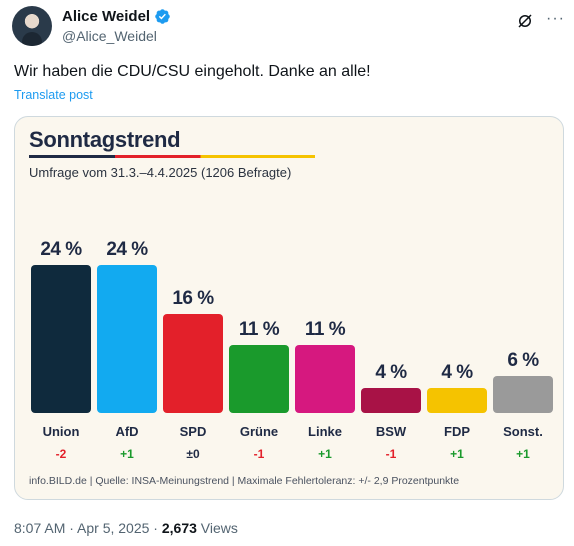 Image resolution: width=574 pixels, height=546 pixels. I want to click on bar-bsw, so click(391, 400).